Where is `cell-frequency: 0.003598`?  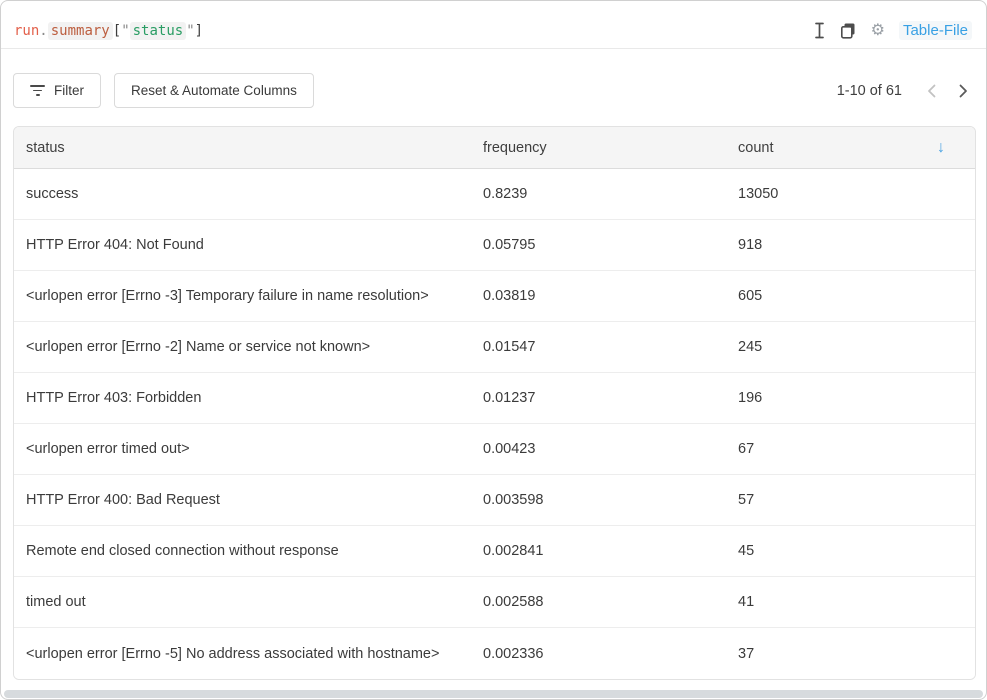 cell-frequency: 0.003598 is located at coordinates (513, 500).